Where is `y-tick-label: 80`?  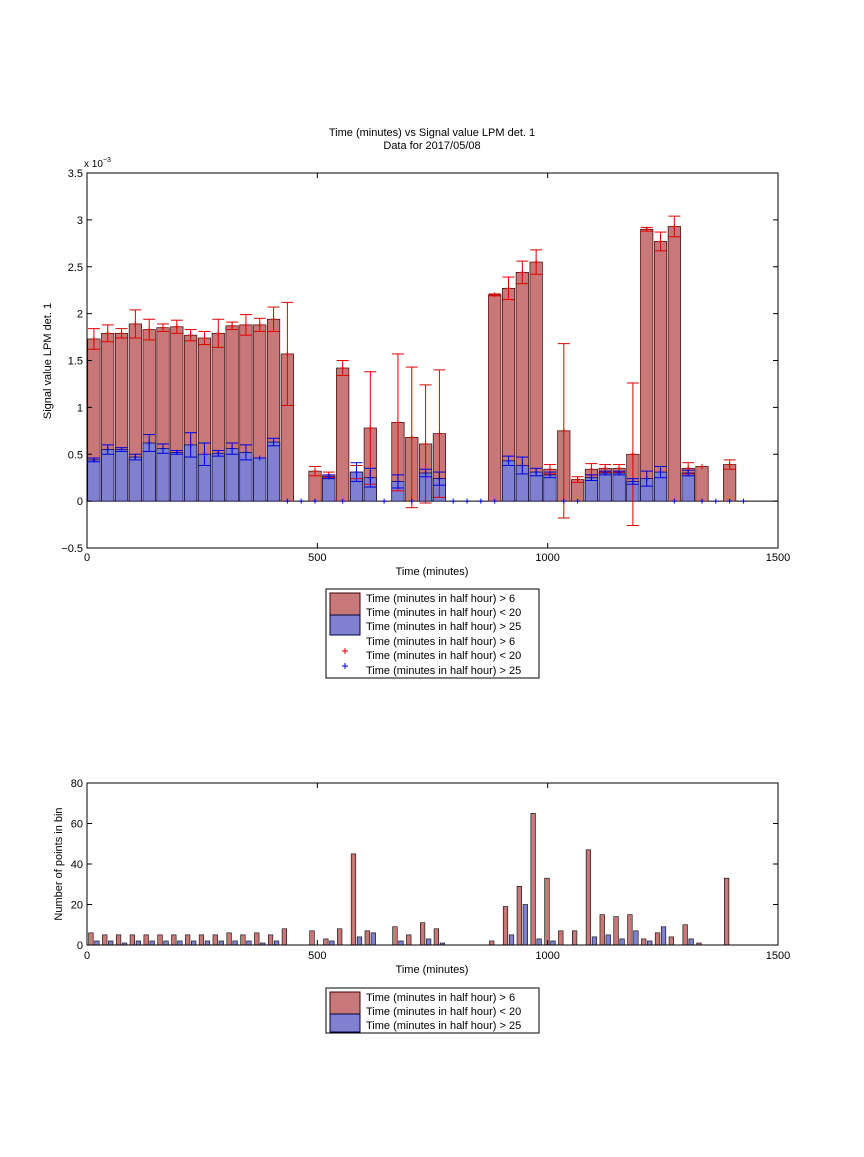 y-tick-label: 80 is located at coordinates (77, 784).